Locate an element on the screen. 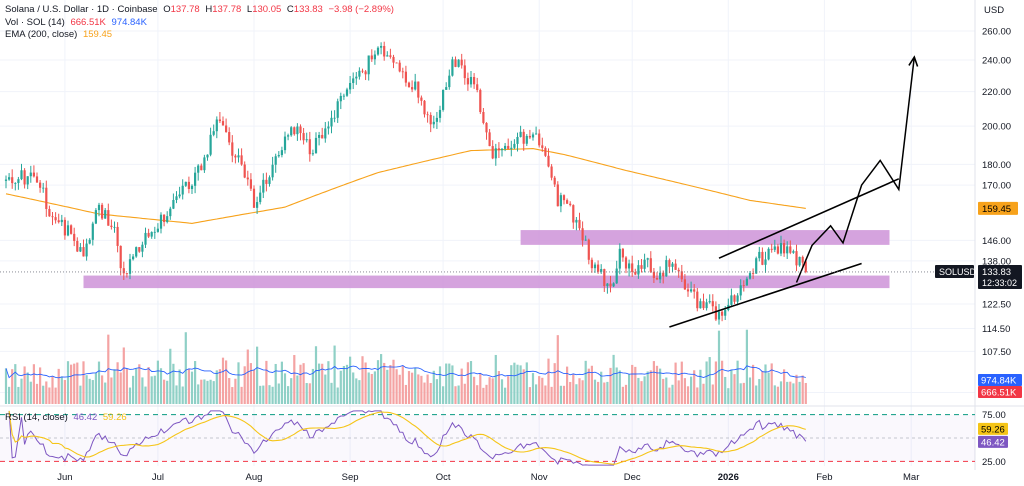  ema-price-badge is located at coordinates (998, 208).